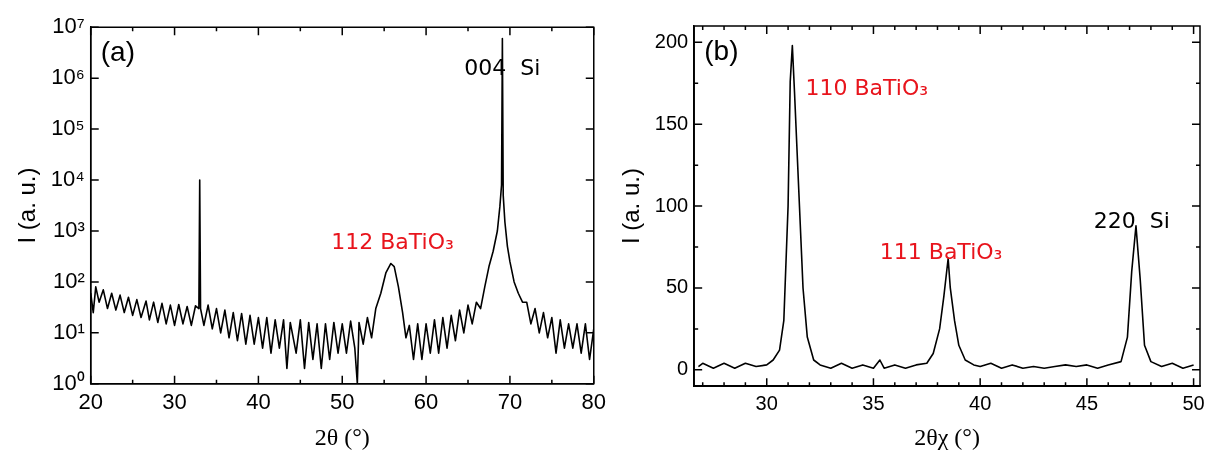 The height and width of the screenshot is (463, 1228). I want to click on y-tick-label: 10⁶, so click(68, 77).